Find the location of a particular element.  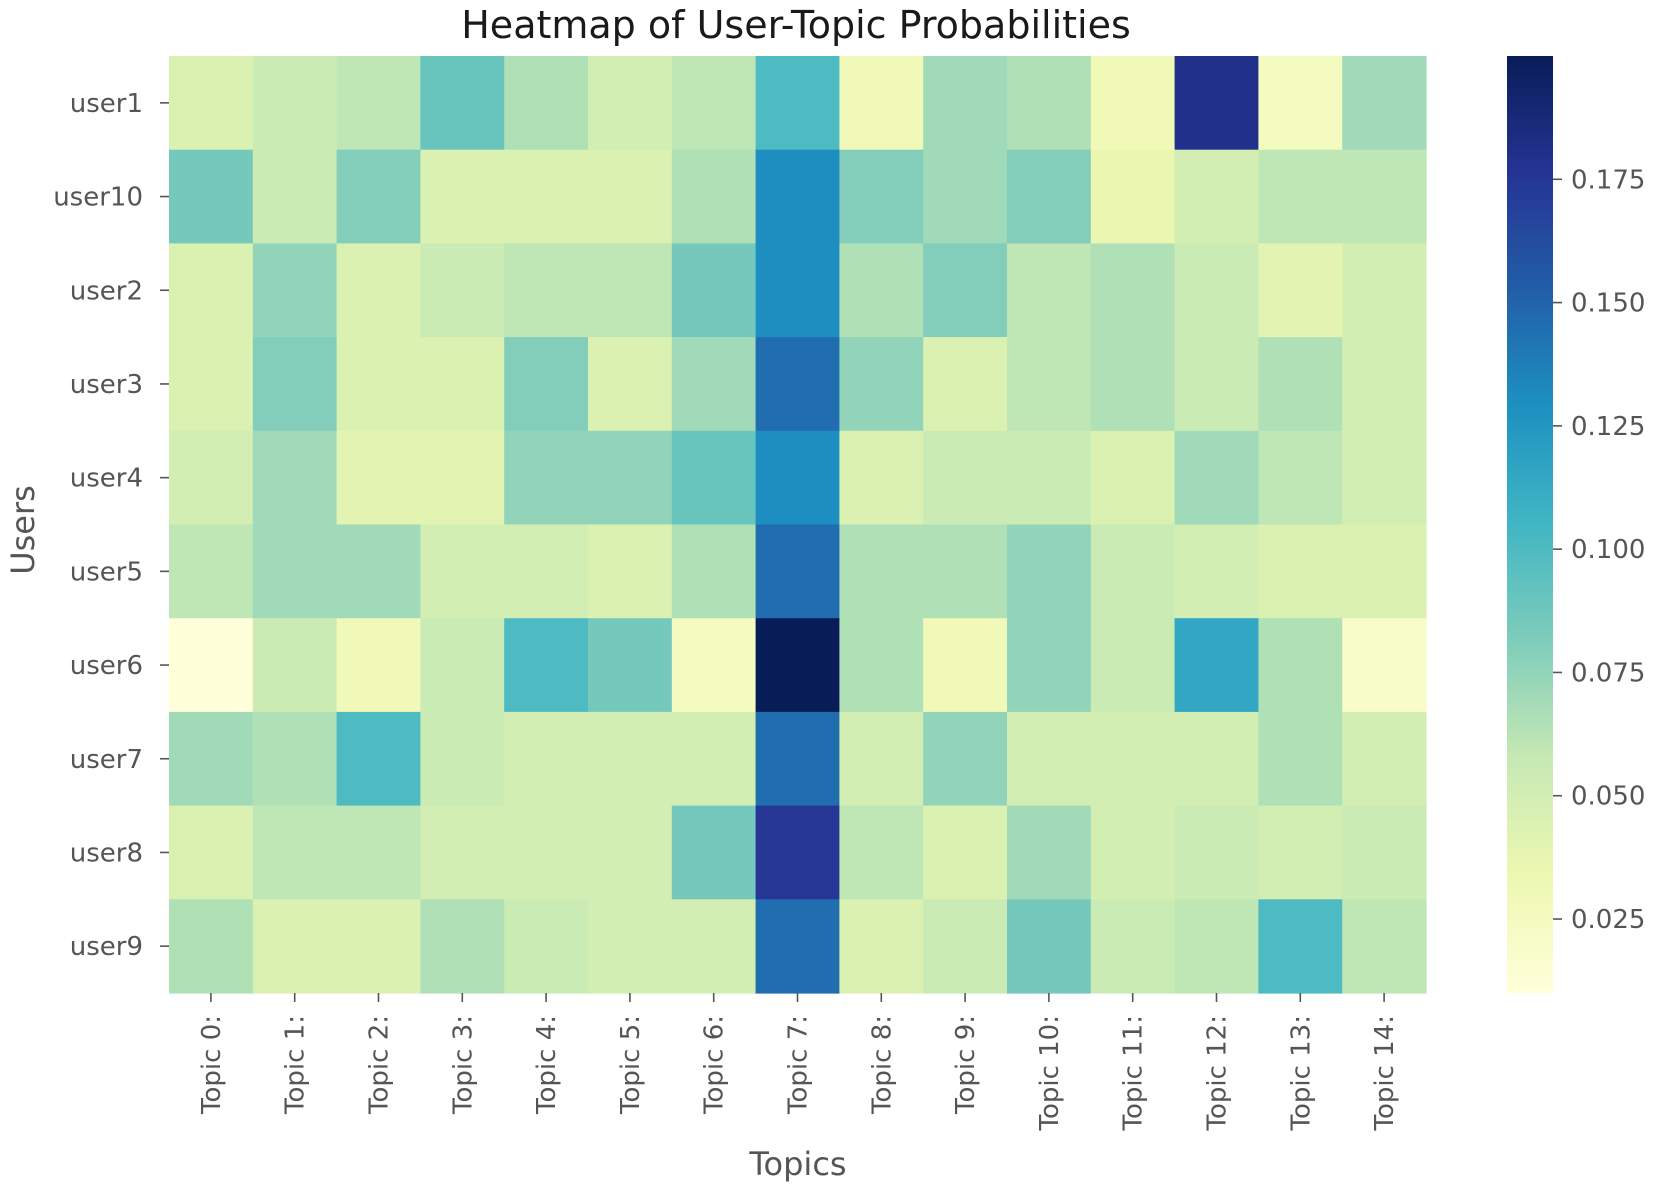

y-tick-label: user9 is located at coordinates (106, 947).